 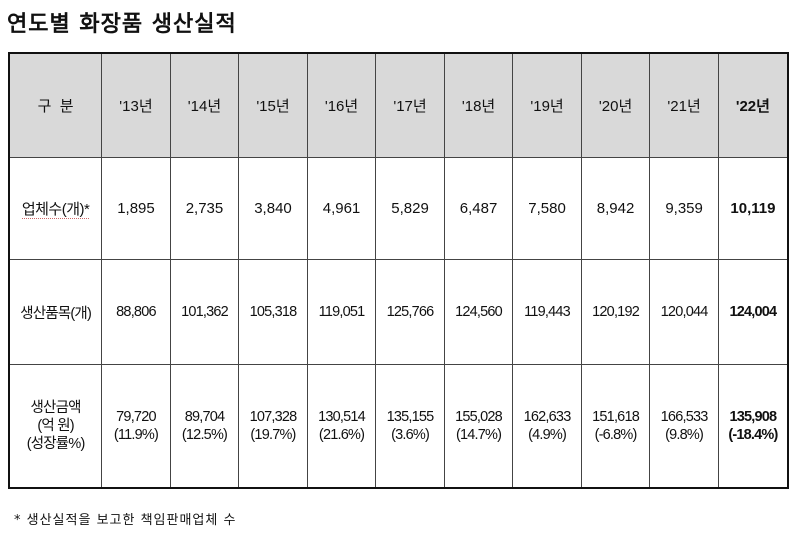 I want to click on amount-value: 162,633, so click(x=547, y=417).